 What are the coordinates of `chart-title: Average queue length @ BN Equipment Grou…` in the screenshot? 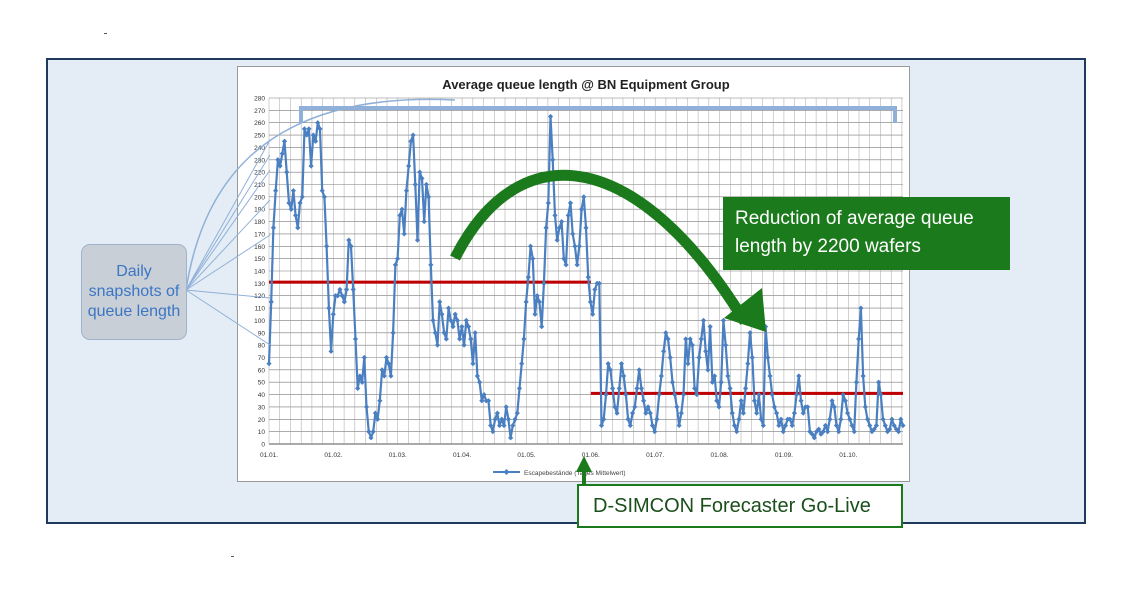 It's located at (585, 84).